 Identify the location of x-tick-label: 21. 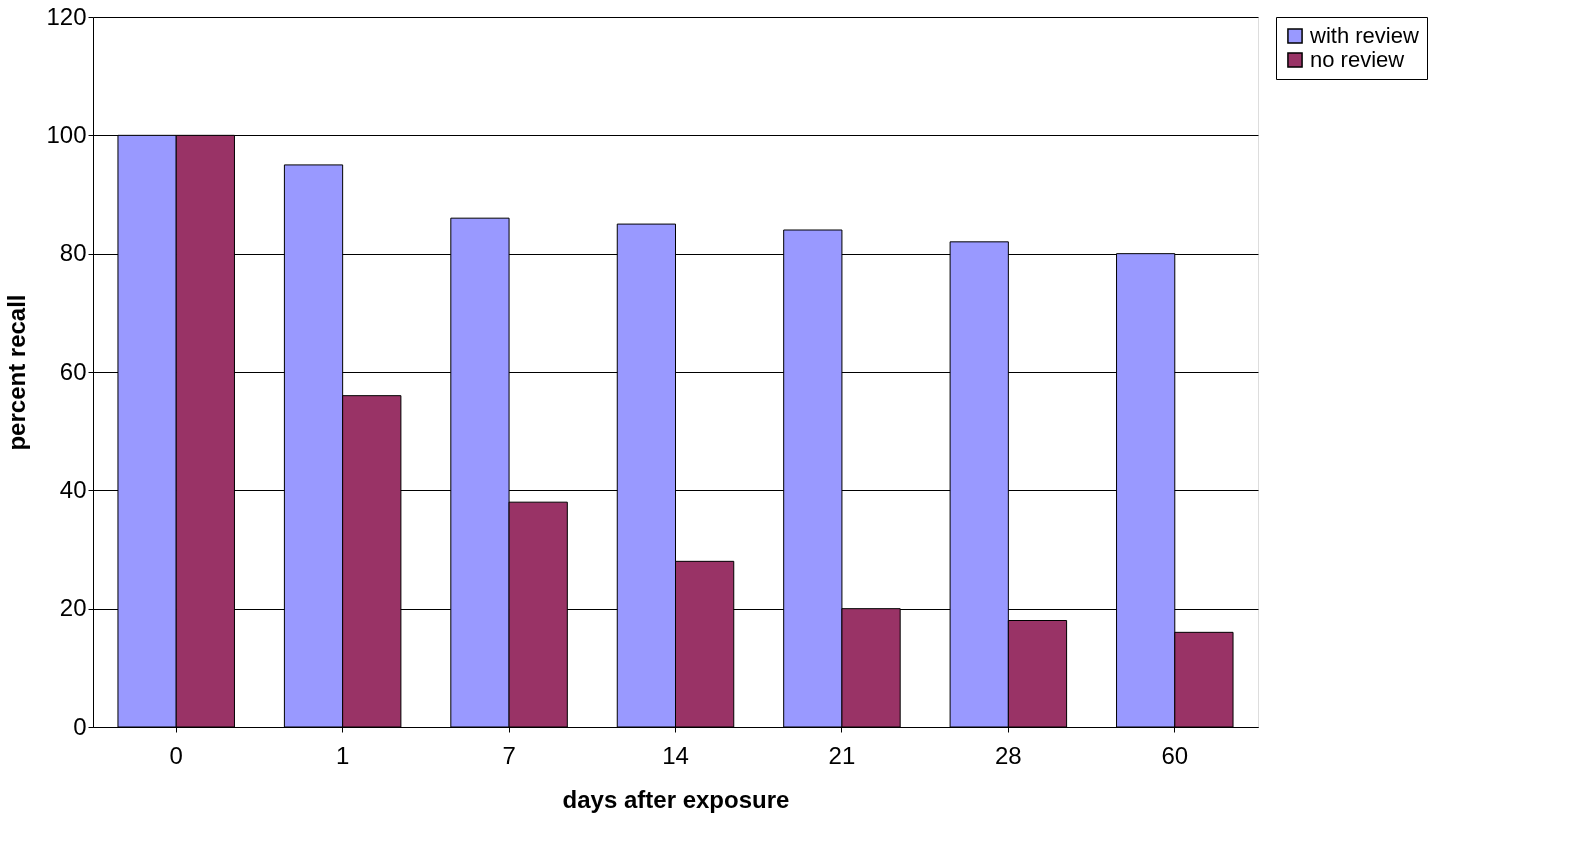
(842, 755).